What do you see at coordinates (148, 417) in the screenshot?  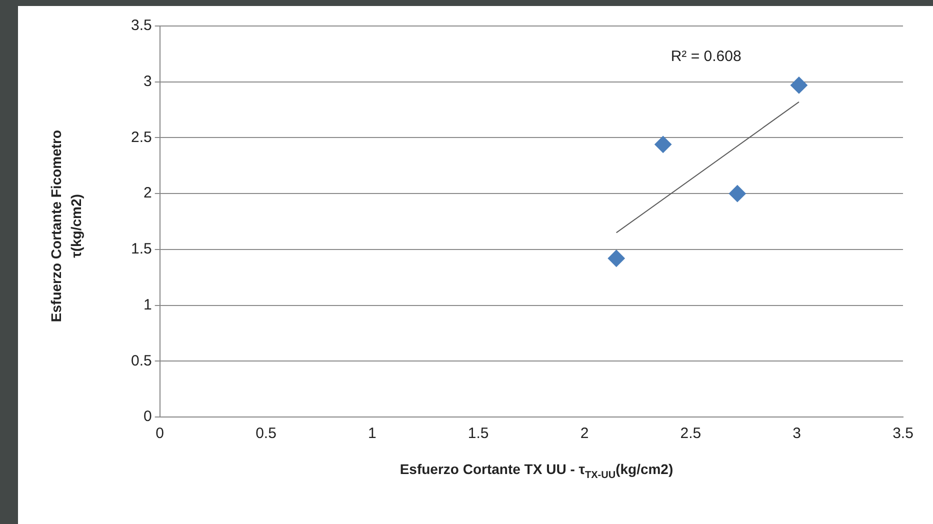 I see `y-tick-label: 0` at bounding box center [148, 417].